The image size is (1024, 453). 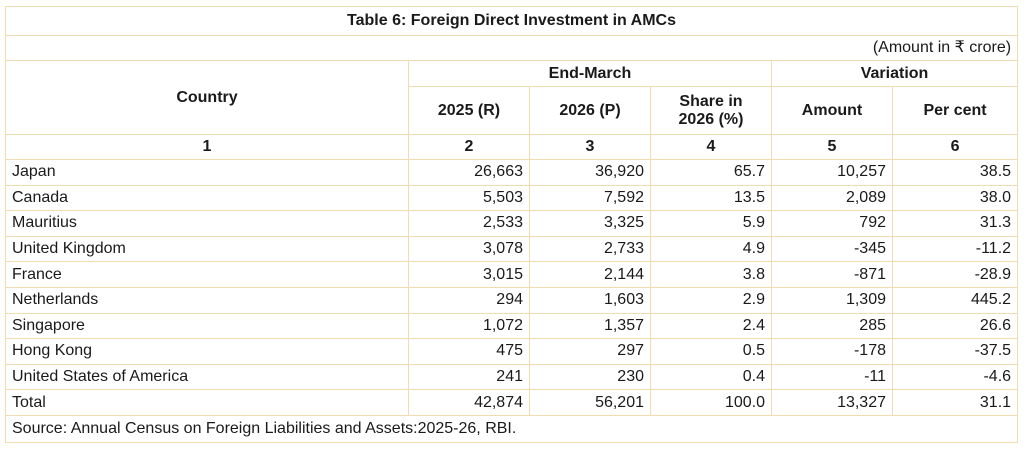 I want to click on cell-amount: -871, so click(x=832, y=274).